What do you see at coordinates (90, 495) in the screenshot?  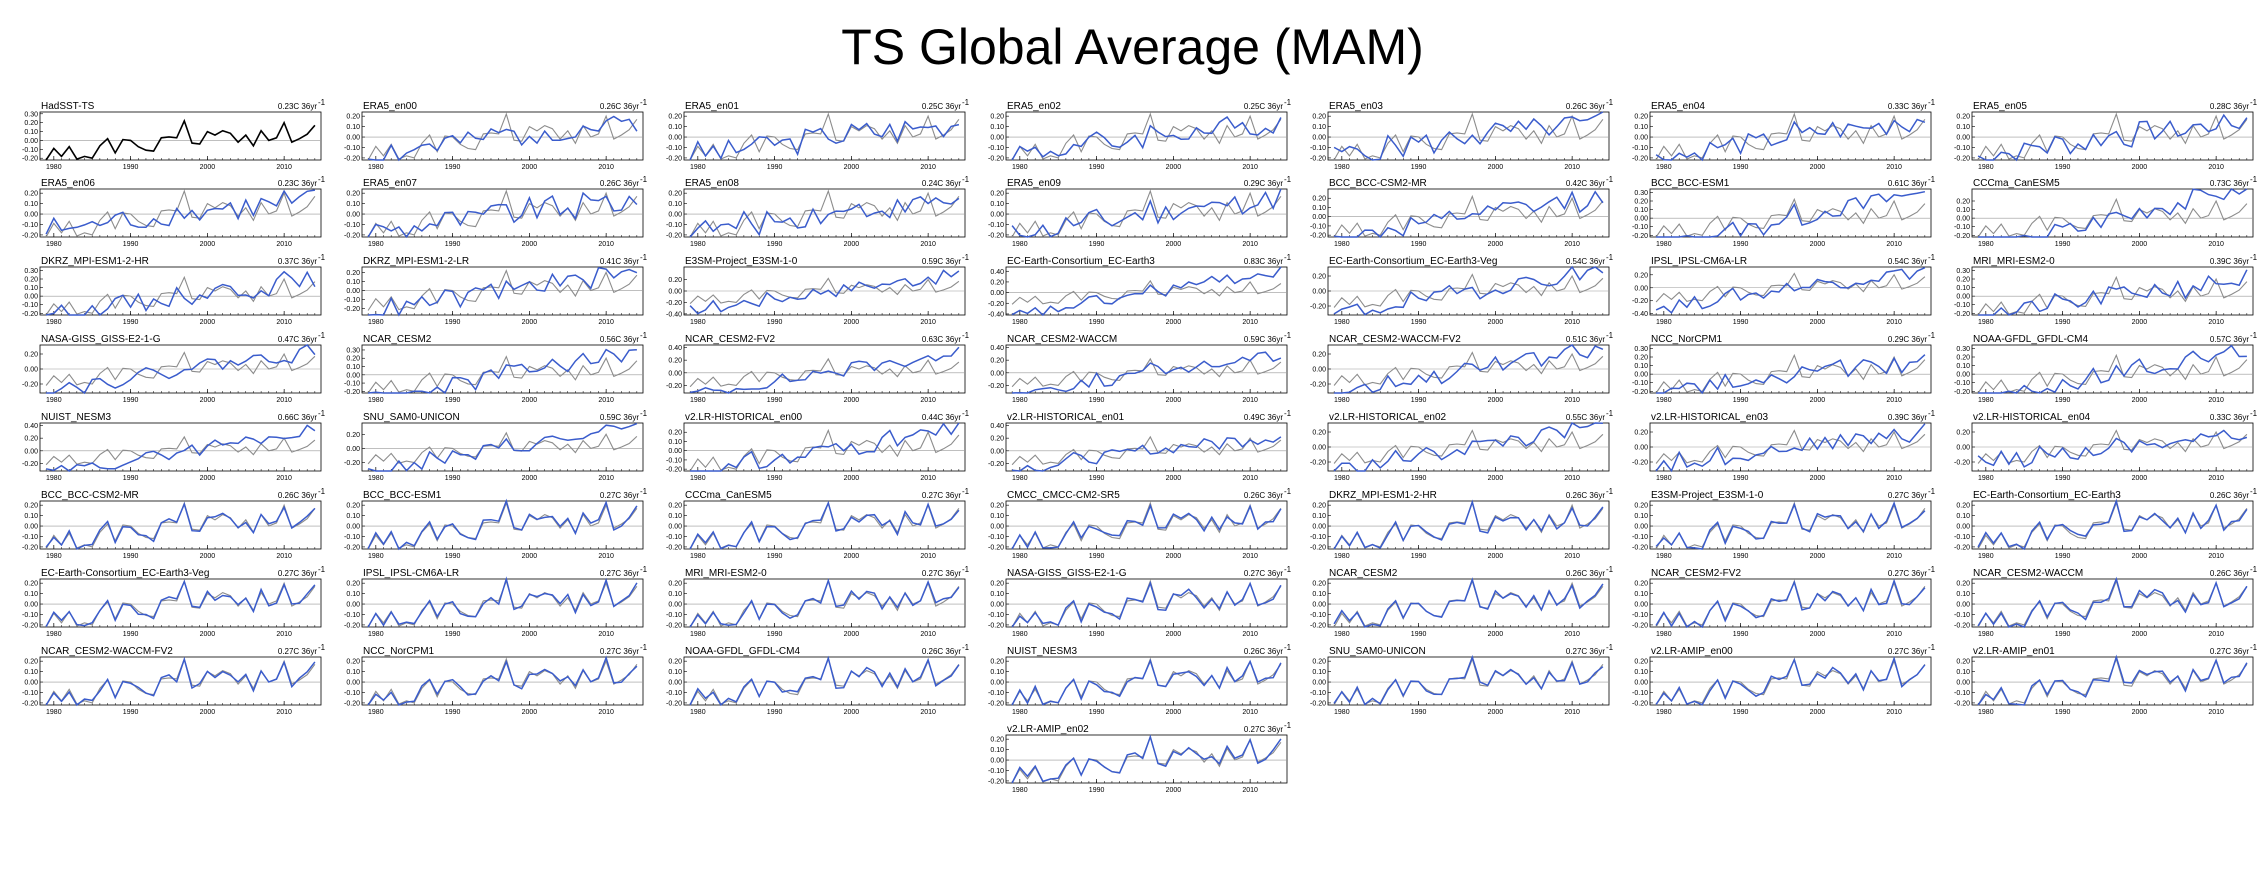 I see `panel-title: BCC_BCC-CSM2-MR` at bounding box center [90, 495].